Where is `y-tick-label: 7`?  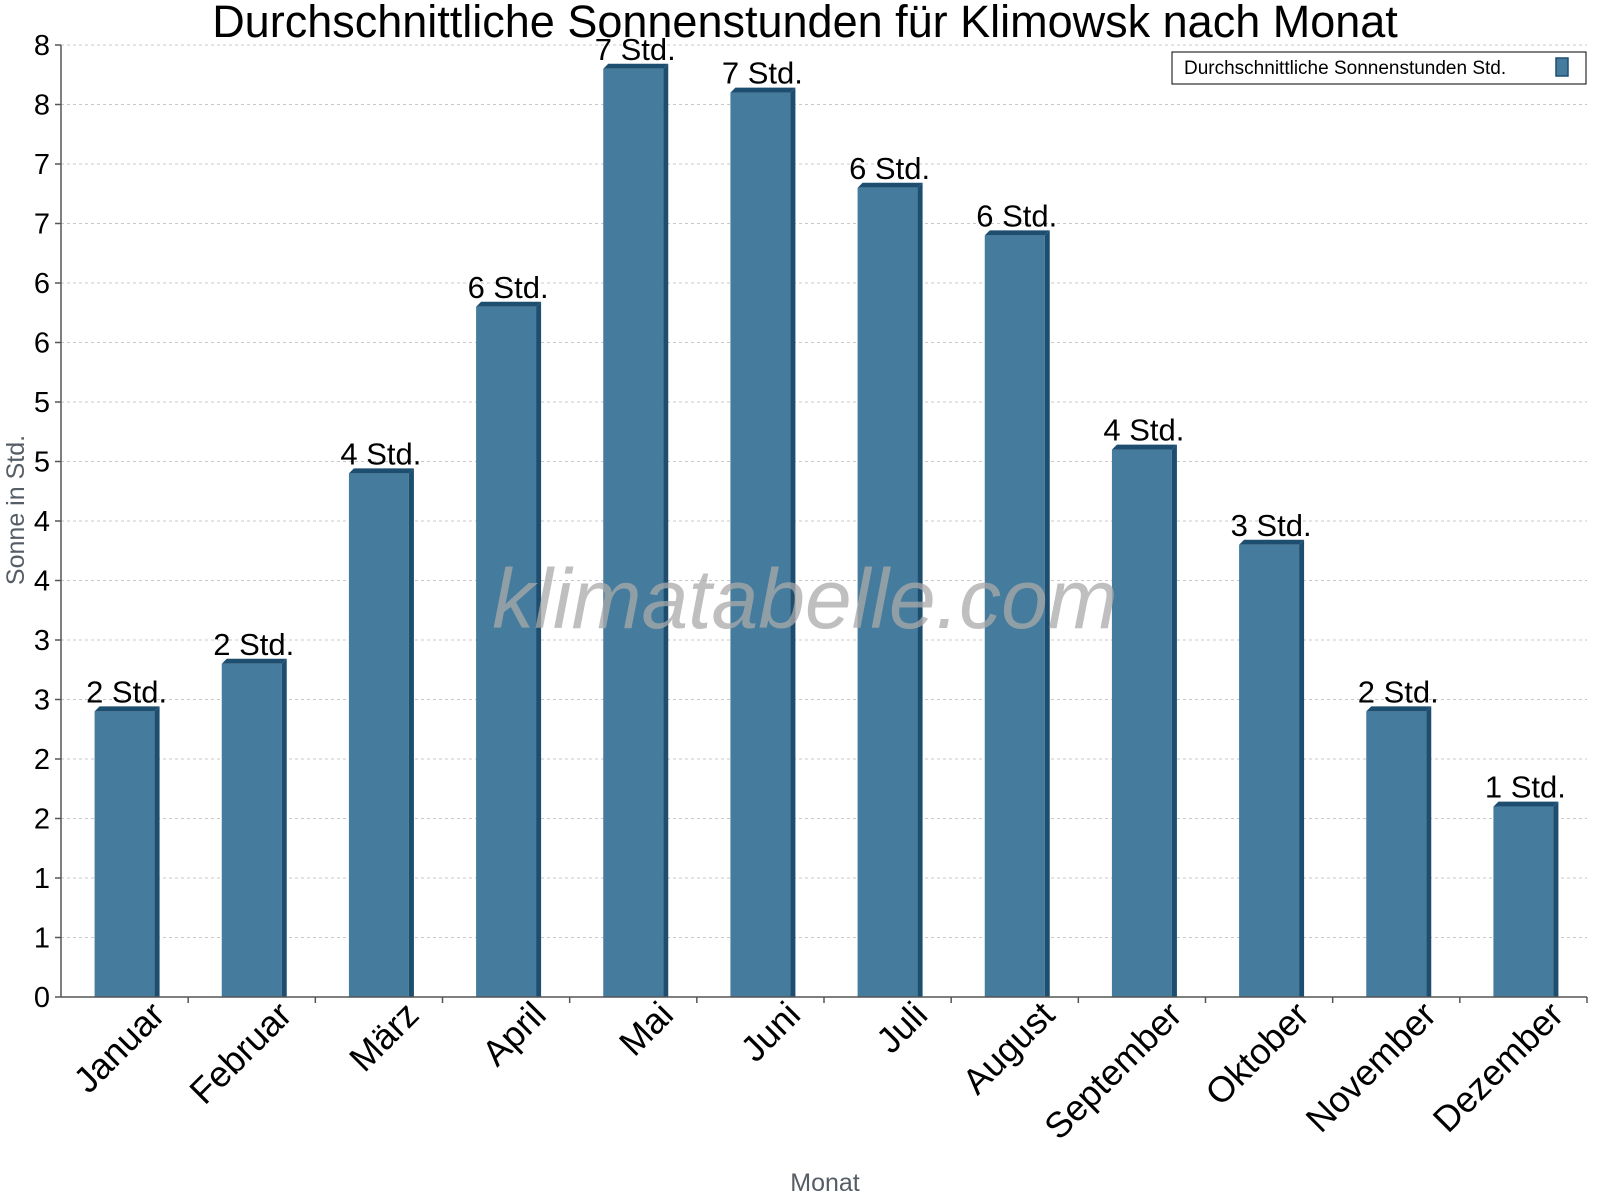 y-tick-label: 7 is located at coordinates (42, 225).